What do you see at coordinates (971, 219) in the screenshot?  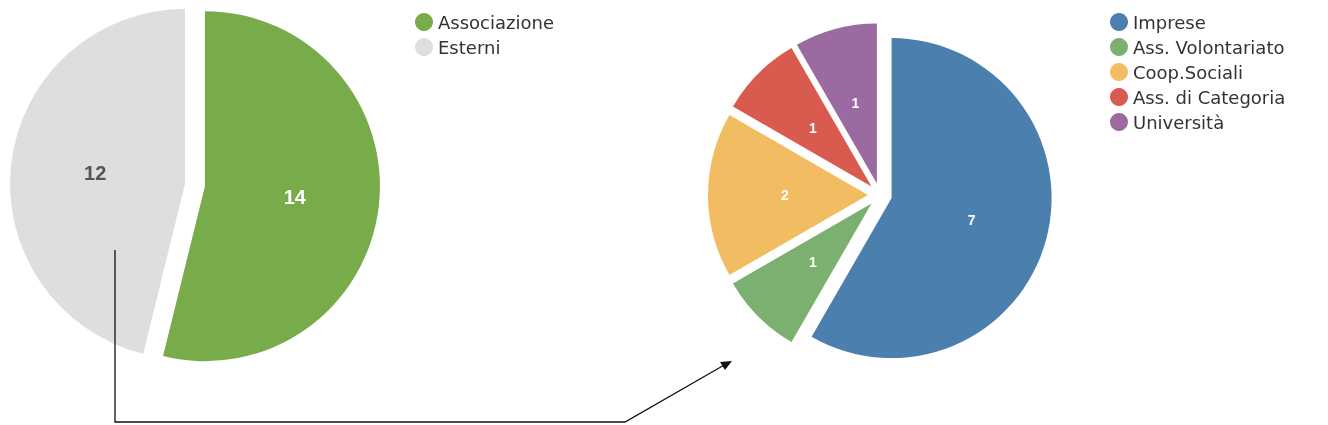 I see `data-label: 7` at bounding box center [971, 219].